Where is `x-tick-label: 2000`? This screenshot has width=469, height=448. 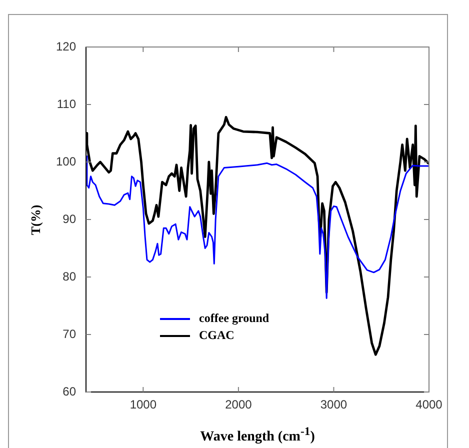 x-tick-label: 2000 is located at coordinates (238, 405).